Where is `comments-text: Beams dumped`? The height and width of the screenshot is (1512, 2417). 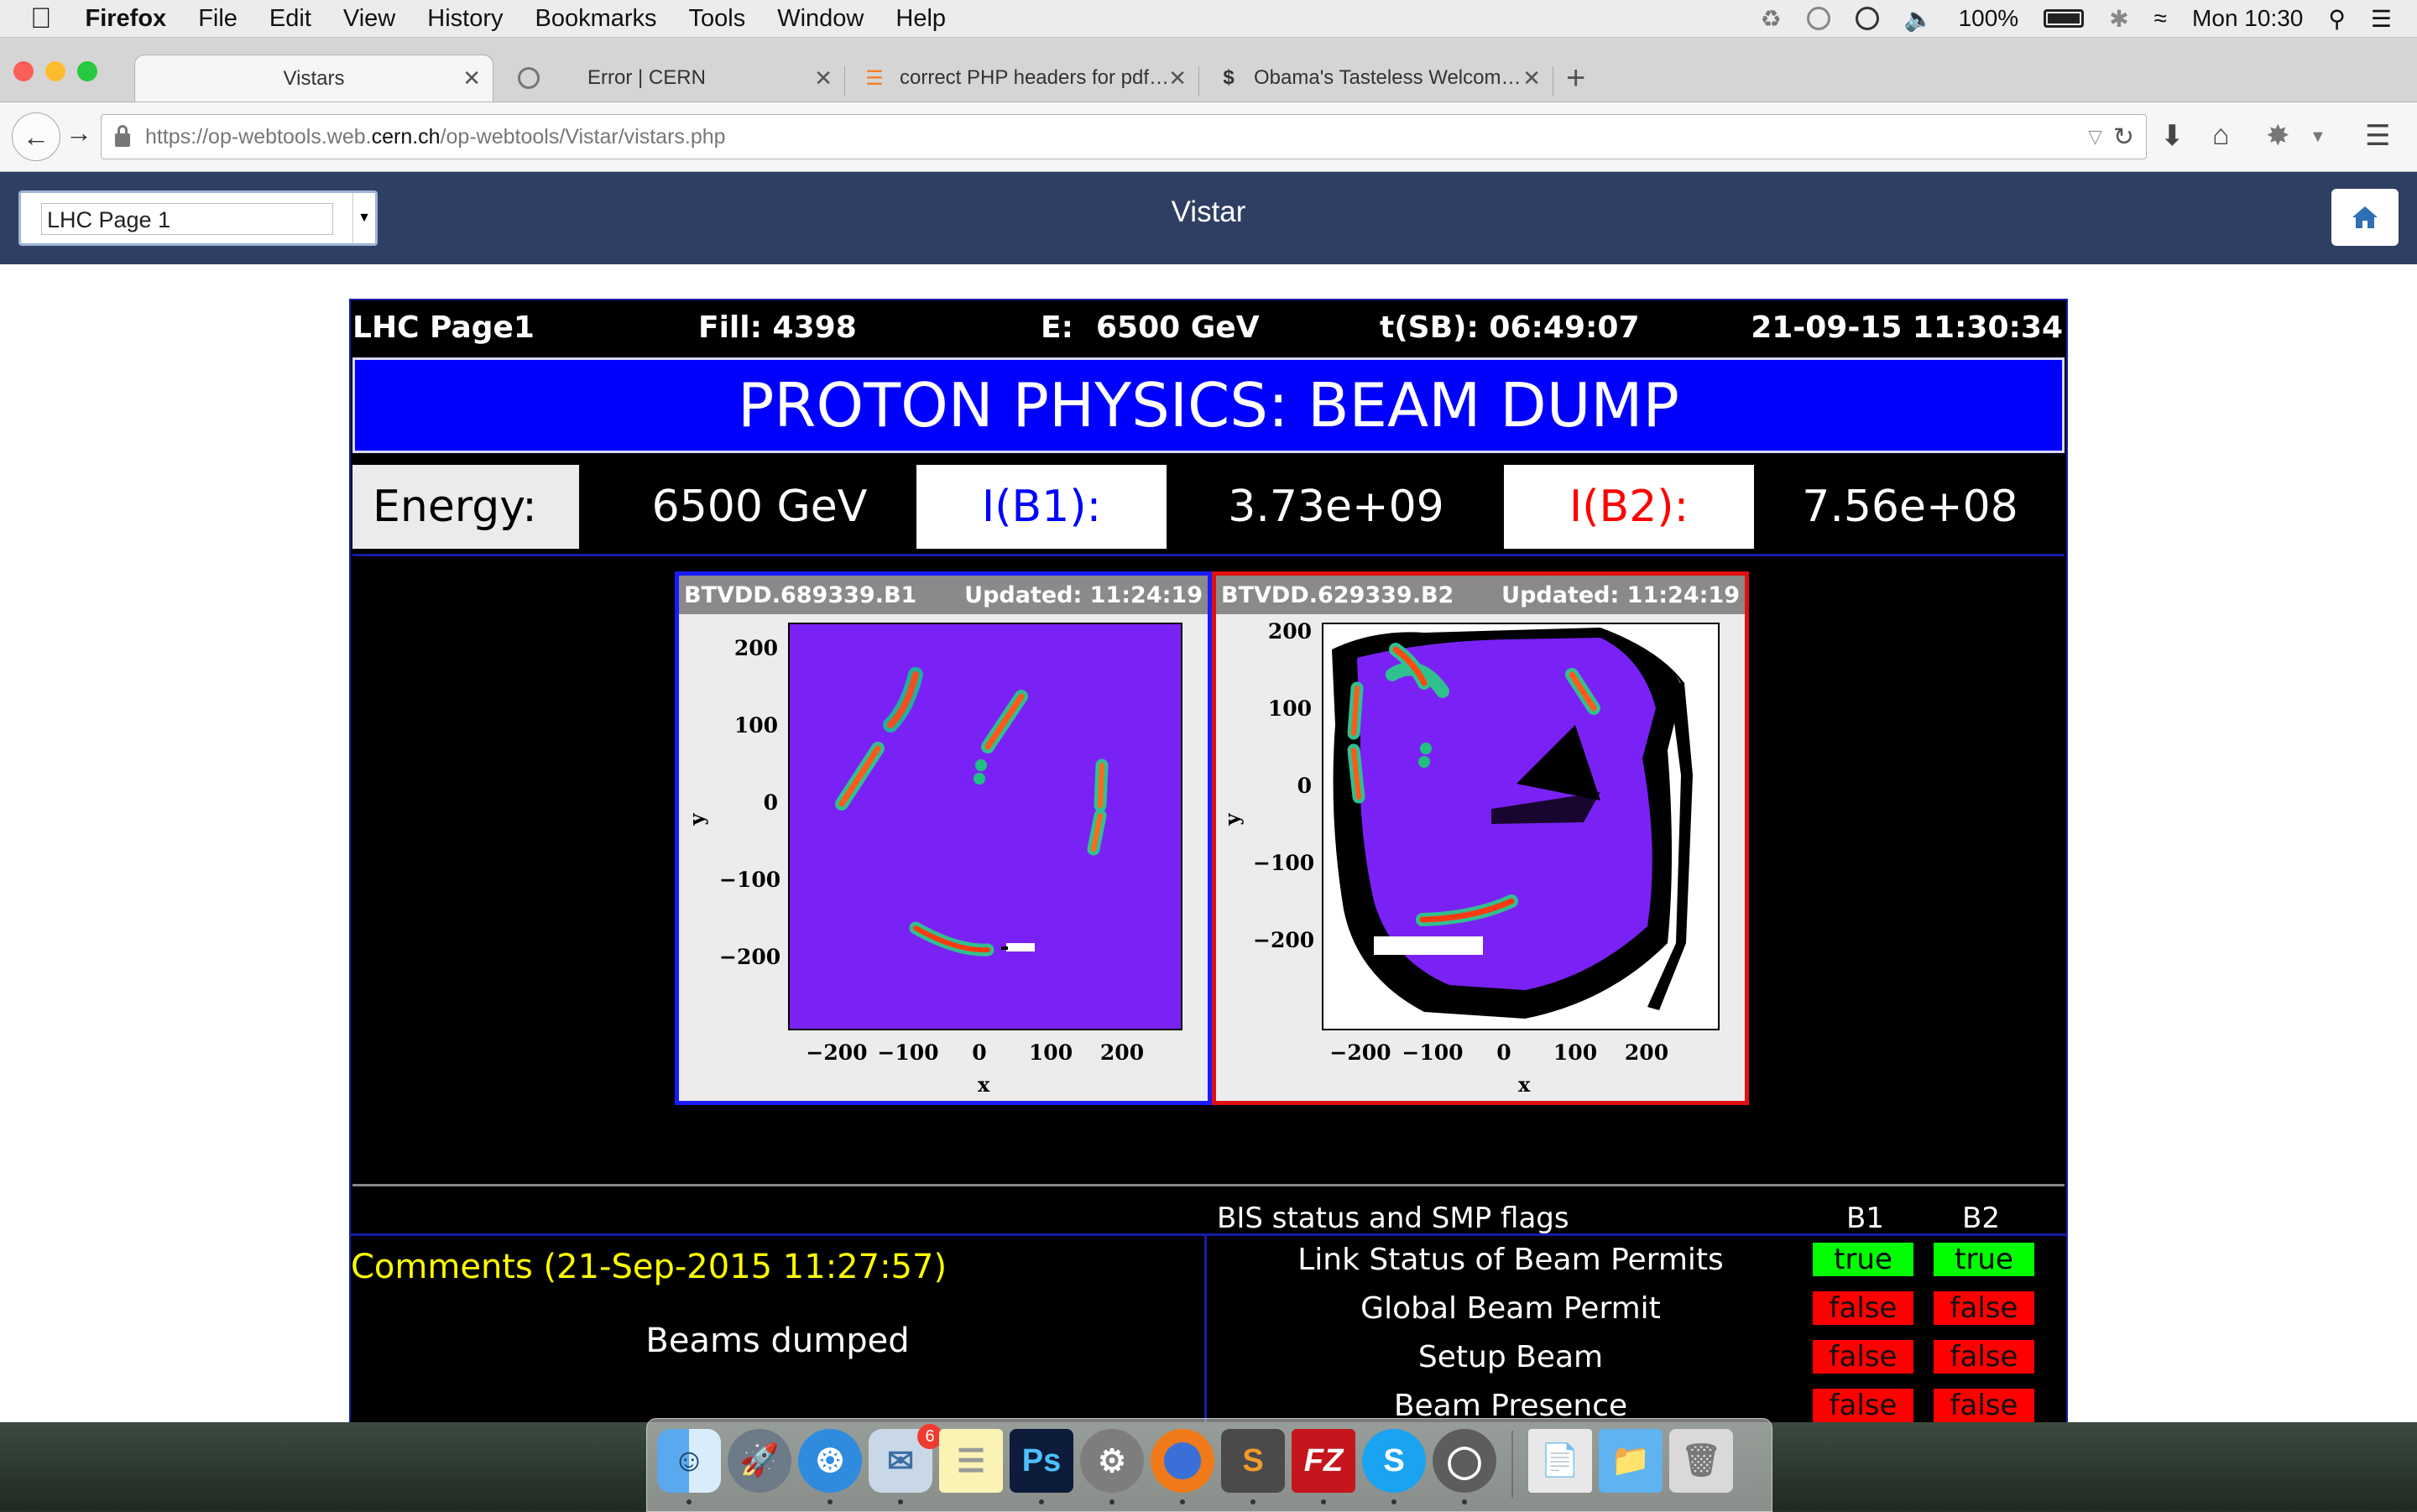
comments-text: Beams dumped is located at coordinates (777, 1341).